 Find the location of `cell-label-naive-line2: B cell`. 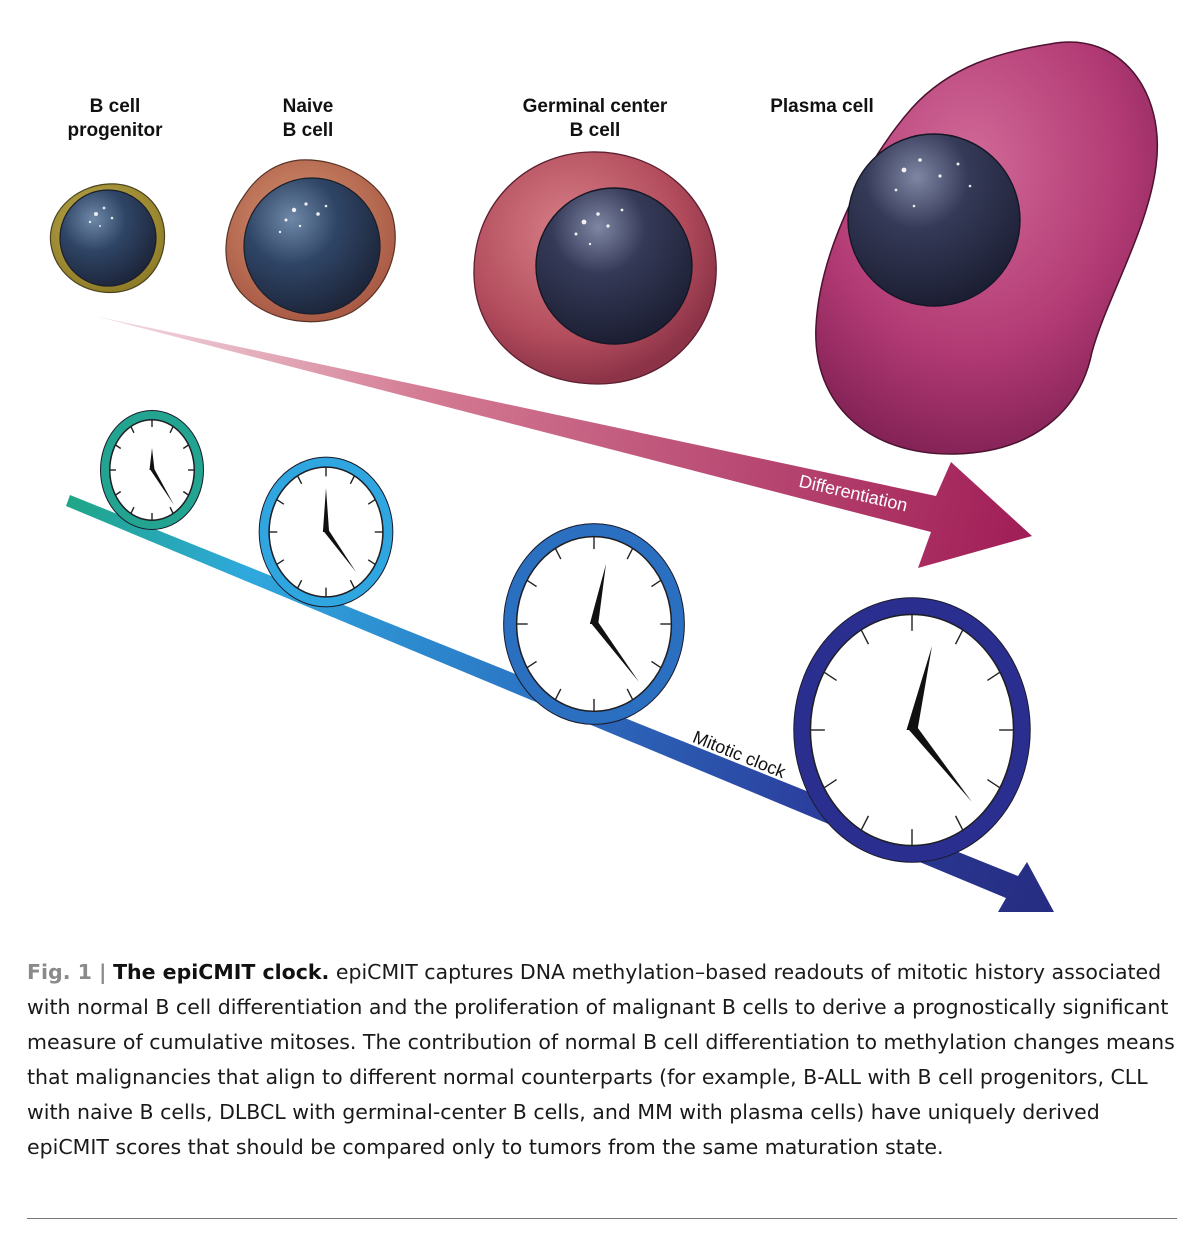

cell-label-naive-line2: B cell is located at coordinates (308, 130).